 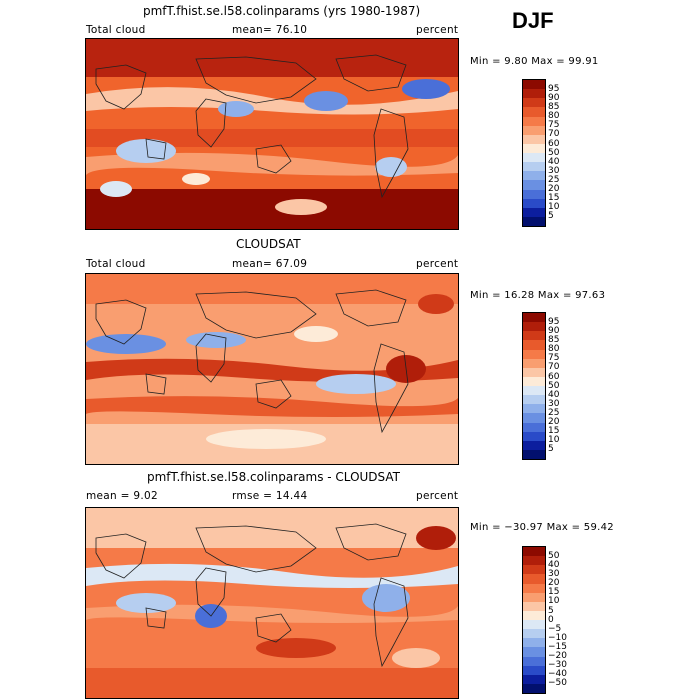 I want to click on cbar2-tick: 20, so click(x=554, y=422).